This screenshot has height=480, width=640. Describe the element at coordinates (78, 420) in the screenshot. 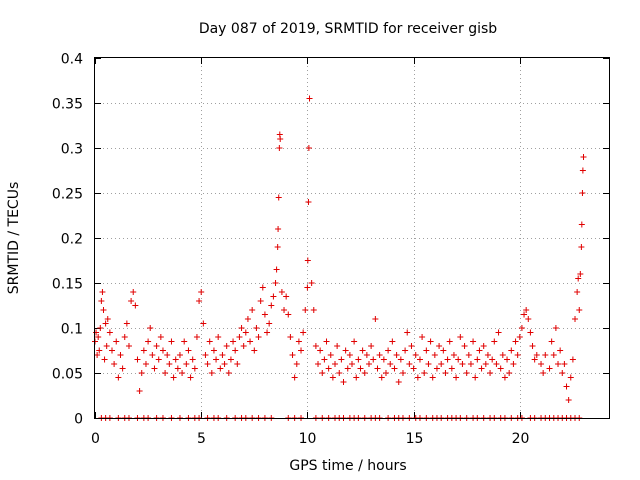

I see `y-tick-label: 0` at that location.